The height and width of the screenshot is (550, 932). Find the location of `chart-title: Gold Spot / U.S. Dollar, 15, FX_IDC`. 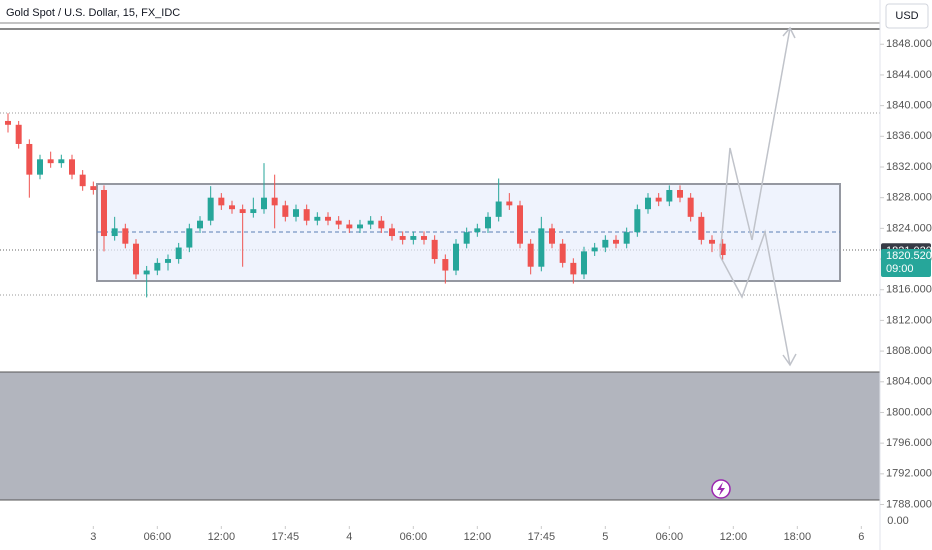

chart-title: Gold Spot / U.S. Dollar, 15, FX_IDC is located at coordinates (93, 13).